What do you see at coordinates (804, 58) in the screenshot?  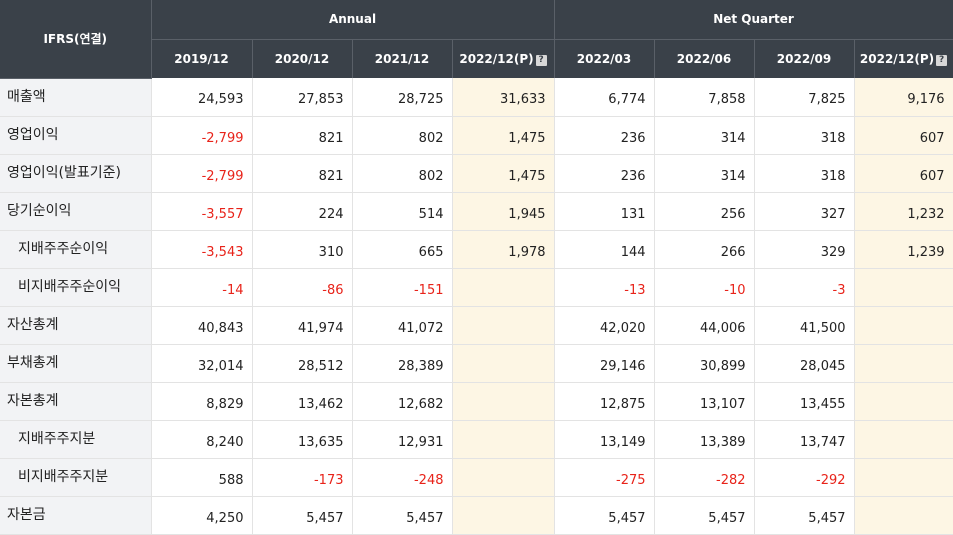 I see `period-header: 2022/09` at bounding box center [804, 58].